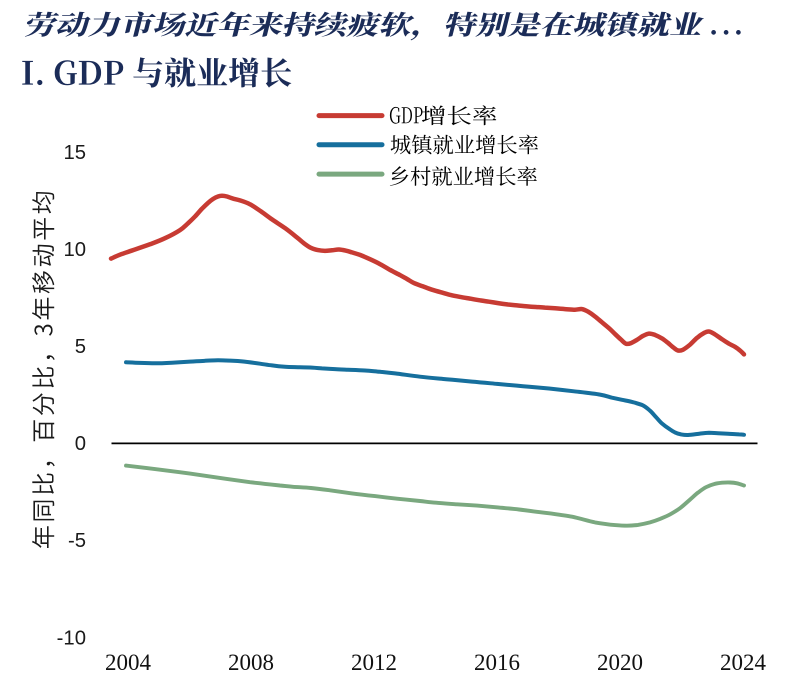 This screenshot has height=681, width=800. Describe the element at coordinates (374, 662) in the screenshot. I see `svg-text: 2012` at that location.